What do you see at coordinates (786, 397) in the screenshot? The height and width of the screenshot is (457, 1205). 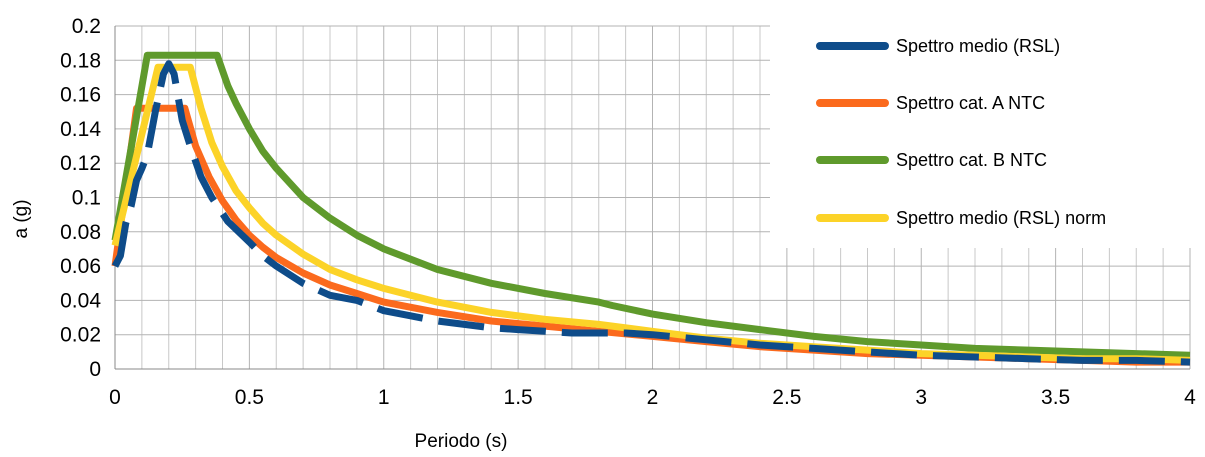 I see `x-tick-label: 2.5` at bounding box center [786, 397].